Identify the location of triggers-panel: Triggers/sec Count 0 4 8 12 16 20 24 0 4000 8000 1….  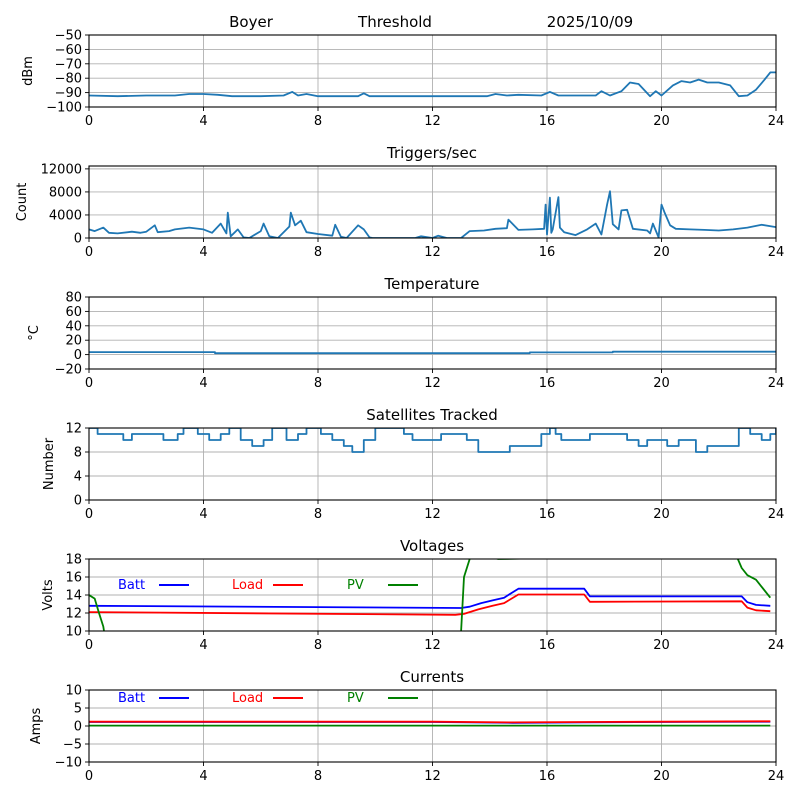
(399, 202).